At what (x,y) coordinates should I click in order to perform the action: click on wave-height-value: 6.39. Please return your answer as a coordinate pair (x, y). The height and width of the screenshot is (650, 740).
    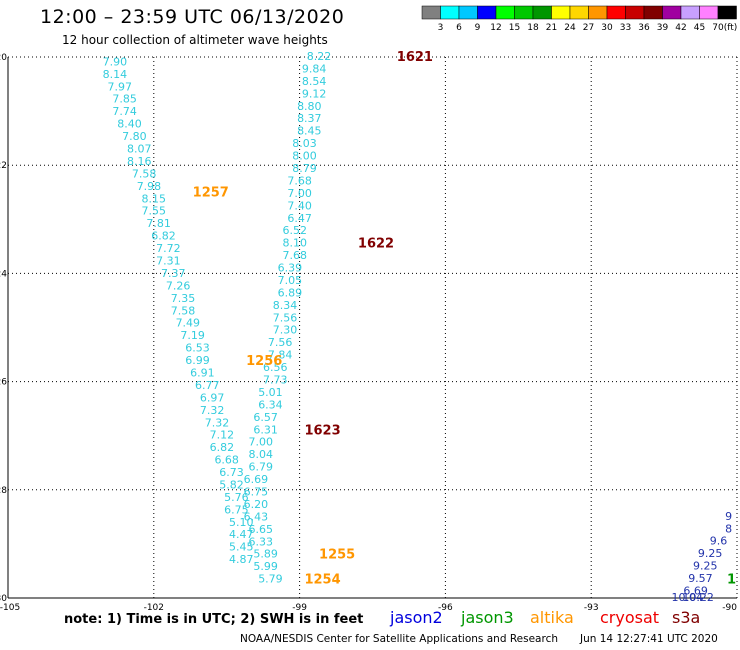
    Looking at the image, I should click on (290, 268).